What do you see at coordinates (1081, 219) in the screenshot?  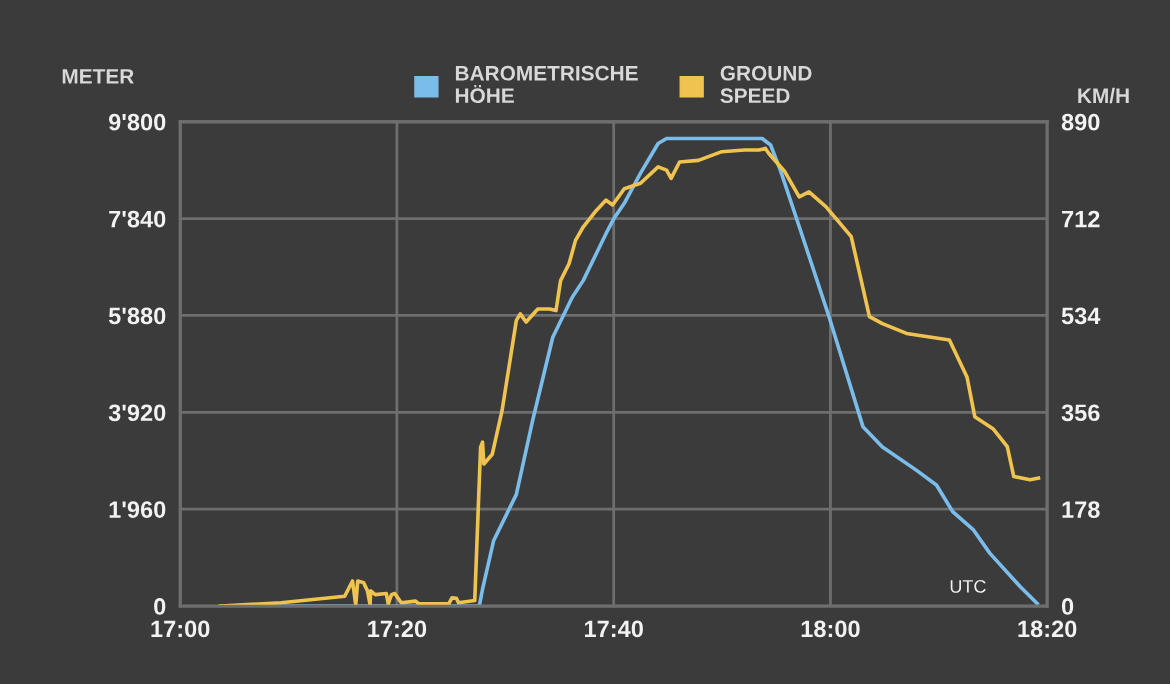 I see `y2-tick-label: 712` at bounding box center [1081, 219].